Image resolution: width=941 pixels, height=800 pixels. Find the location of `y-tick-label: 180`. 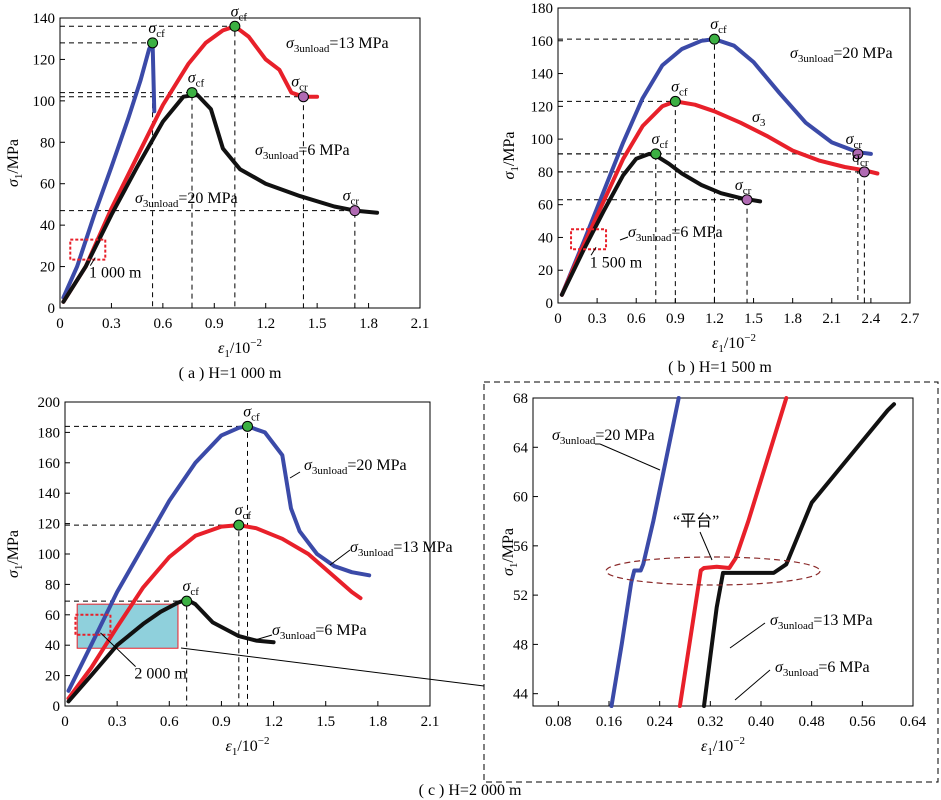

y-tick-label: 180 is located at coordinates (542, 9).